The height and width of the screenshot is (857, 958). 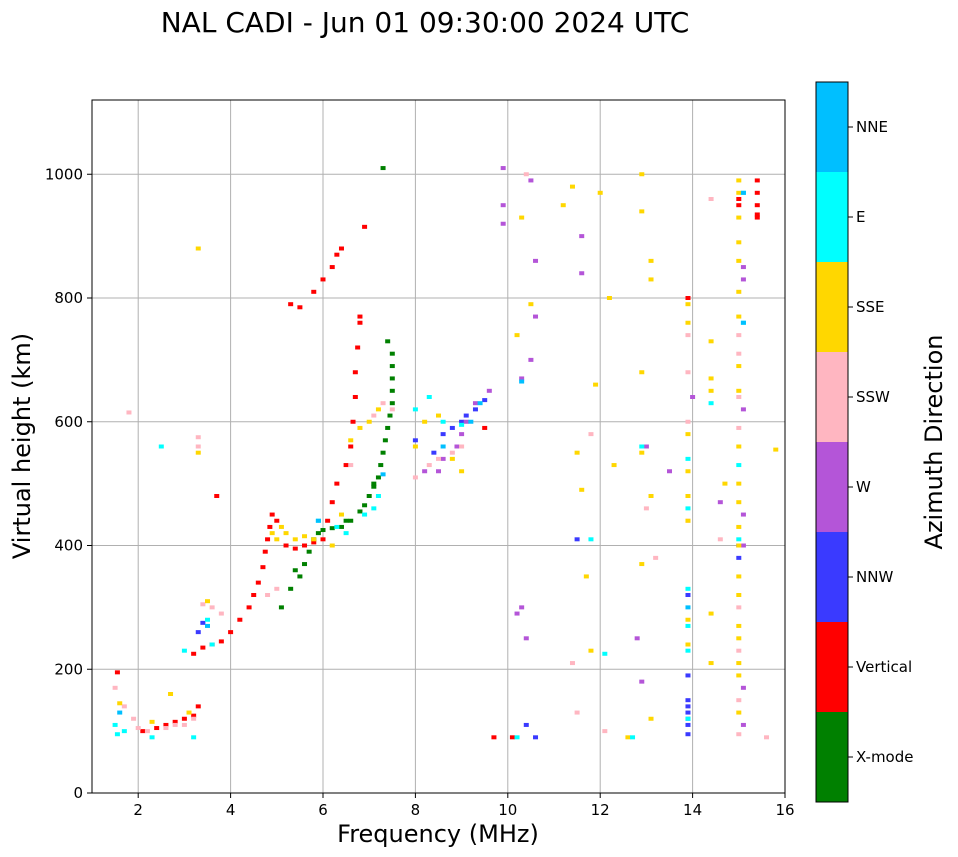 What do you see at coordinates (64, 174) in the screenshot?
I see `y-tick-label: 1000` at bounding box center [64, 174].